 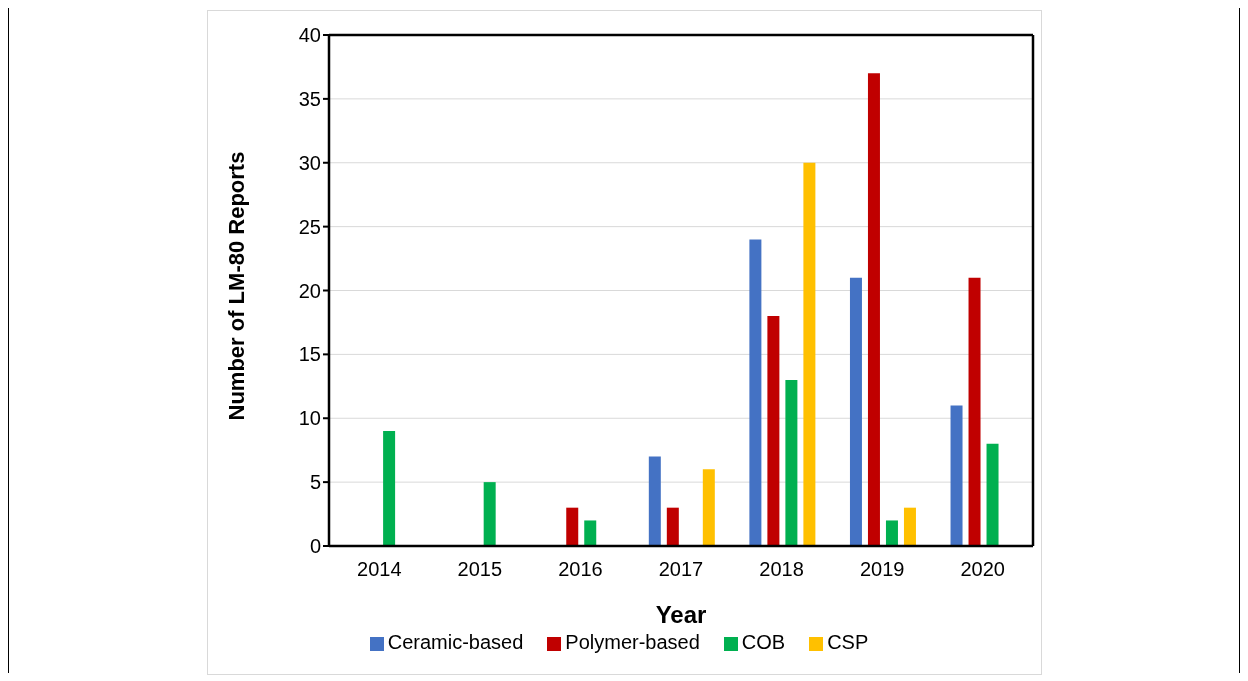 What do you see at coordinates (681, 614) in the screenshot?
I see `x-axis-title: Year` at bounding box center [681, 614].